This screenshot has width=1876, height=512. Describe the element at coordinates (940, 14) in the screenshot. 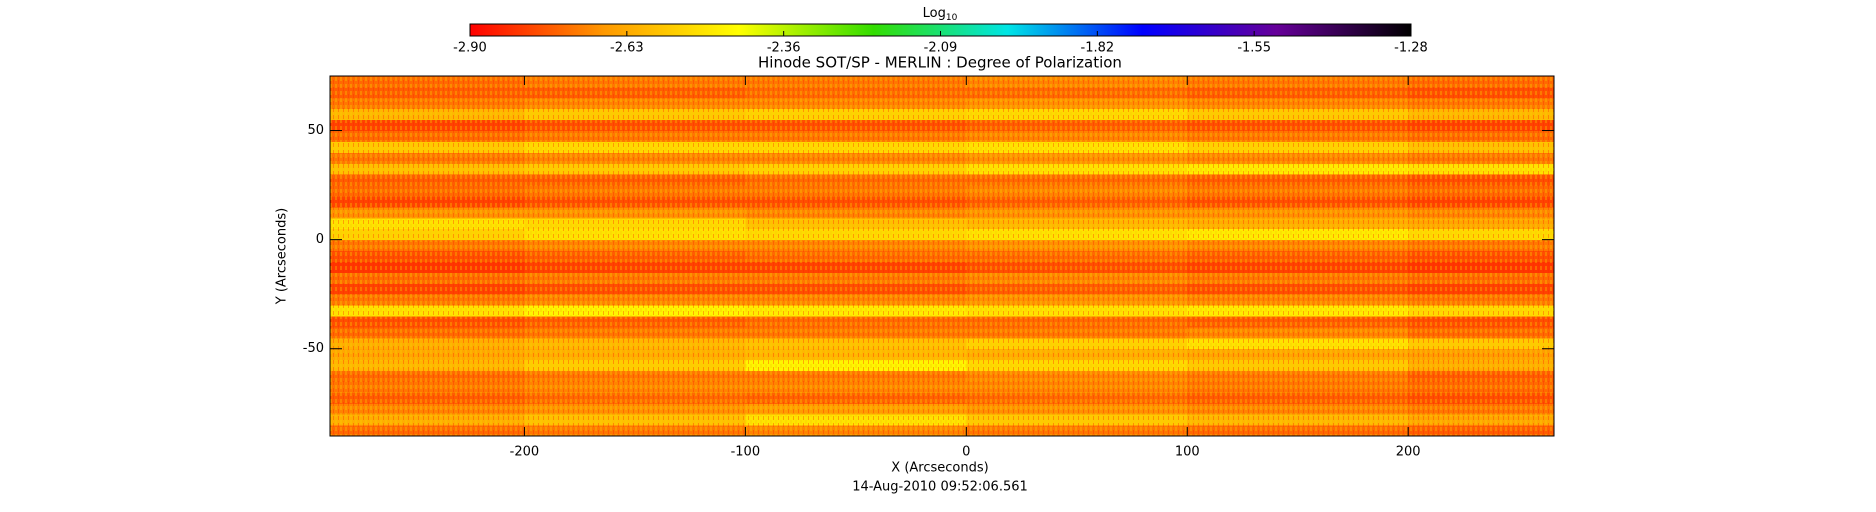

I see `colorbar-label: Log10` at that location.